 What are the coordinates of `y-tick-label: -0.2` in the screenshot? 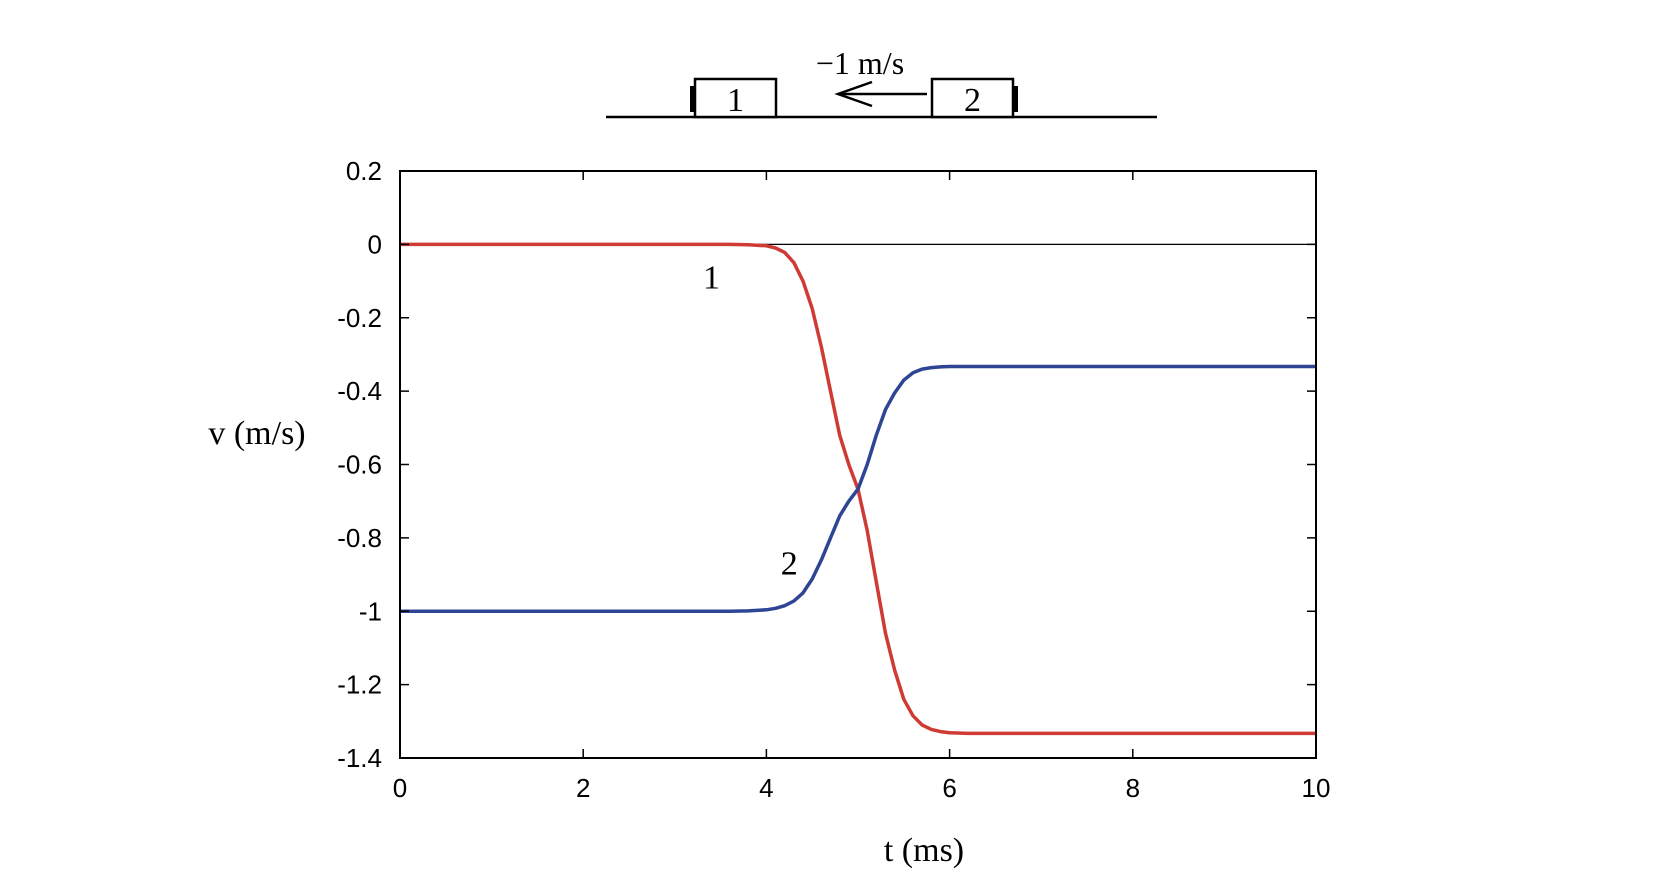 It's located at (359, 318).